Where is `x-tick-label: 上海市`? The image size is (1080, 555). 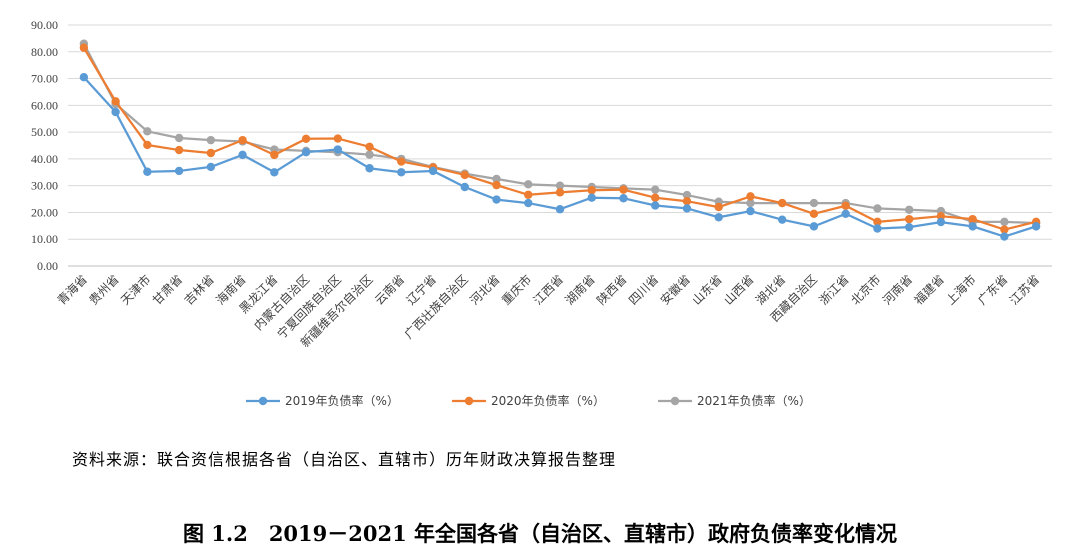 x-tick-label: 上海市 is located at coordinates (961, 290).